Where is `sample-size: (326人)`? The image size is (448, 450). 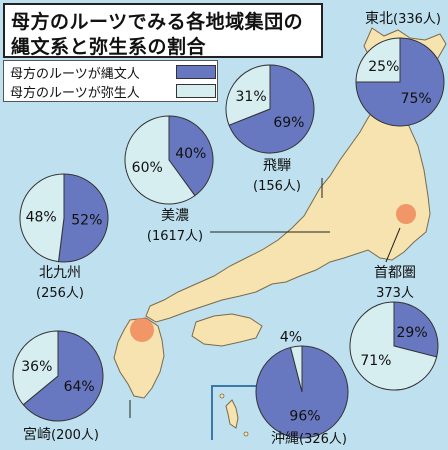 sample-size: (326人) is located at coordinates (323, 439).